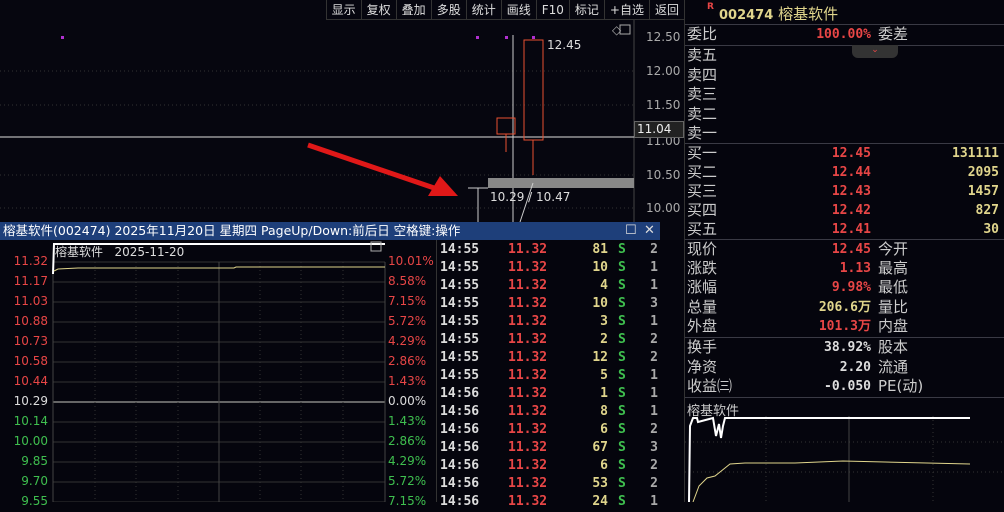 The height and width of the screenshot is (512, 1004). I want to click on mini-intraday-chart, so click(844, 459).